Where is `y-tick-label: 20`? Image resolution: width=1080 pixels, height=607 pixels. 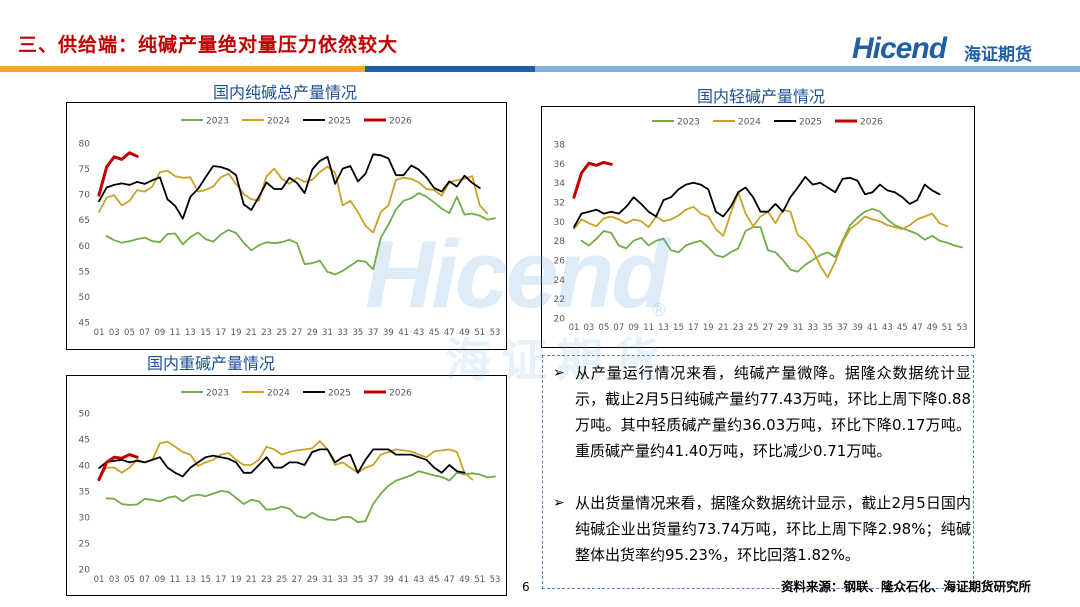
y-tick-label: 20 is located at coordinates (560, 320).